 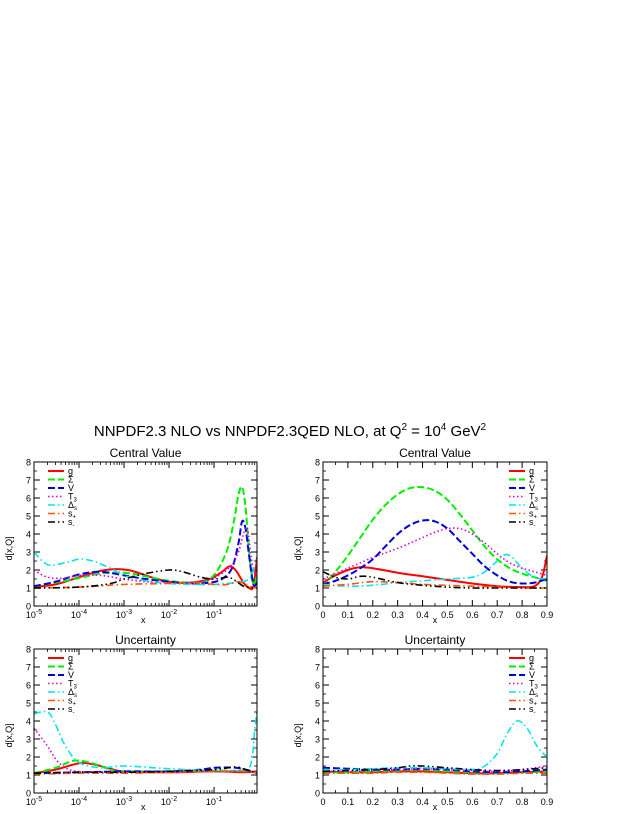 What do you see at coordinates (533, 693) in the screenshot?
I see `legend-label: Δs` at bounding box center [533, 693].